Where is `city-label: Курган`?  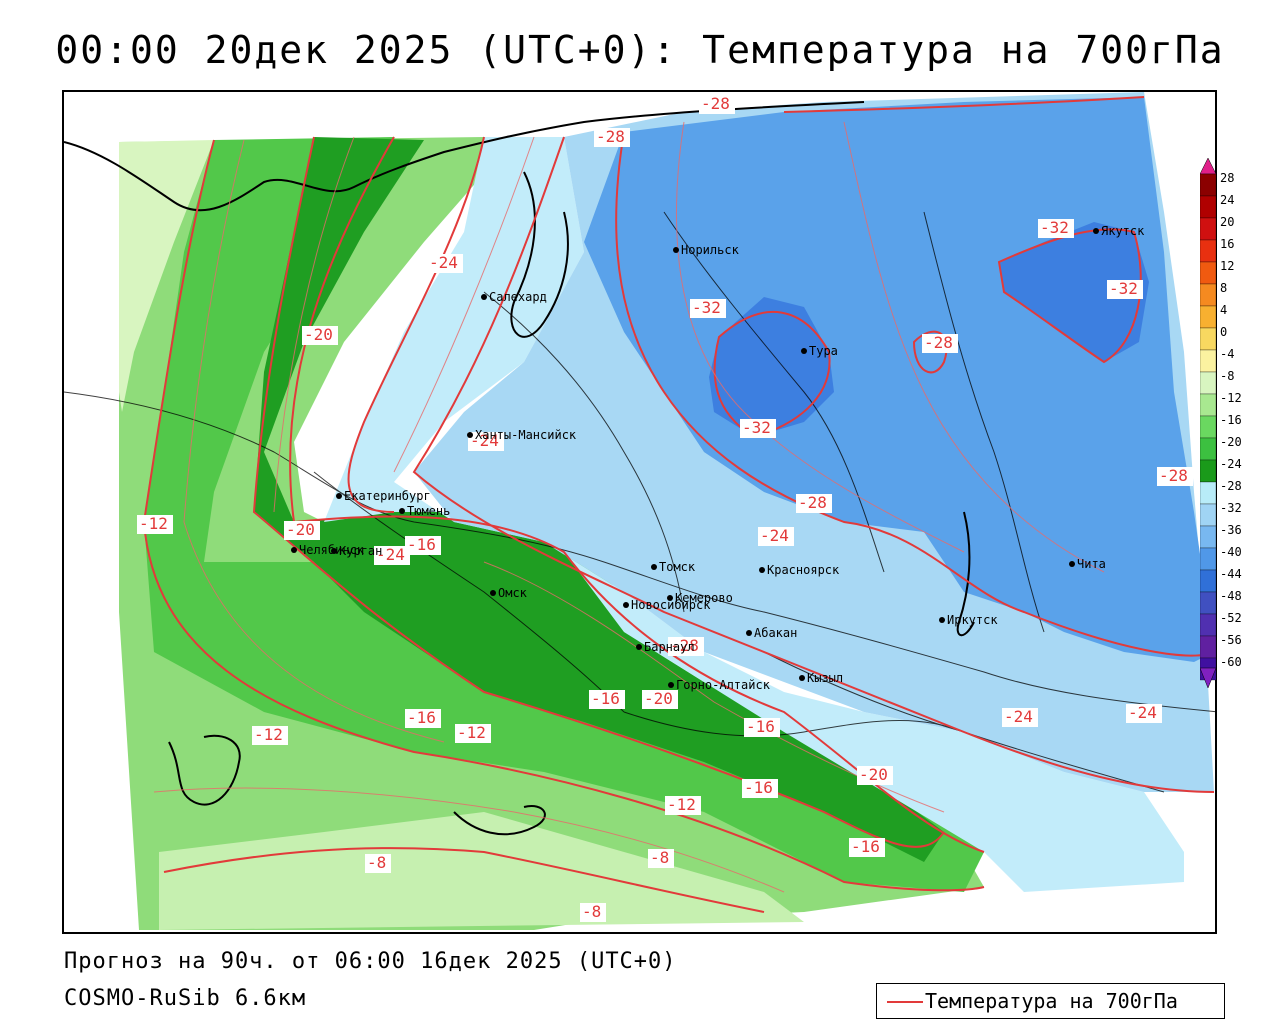
city-label: Курган is located at coordinates (360, 551).